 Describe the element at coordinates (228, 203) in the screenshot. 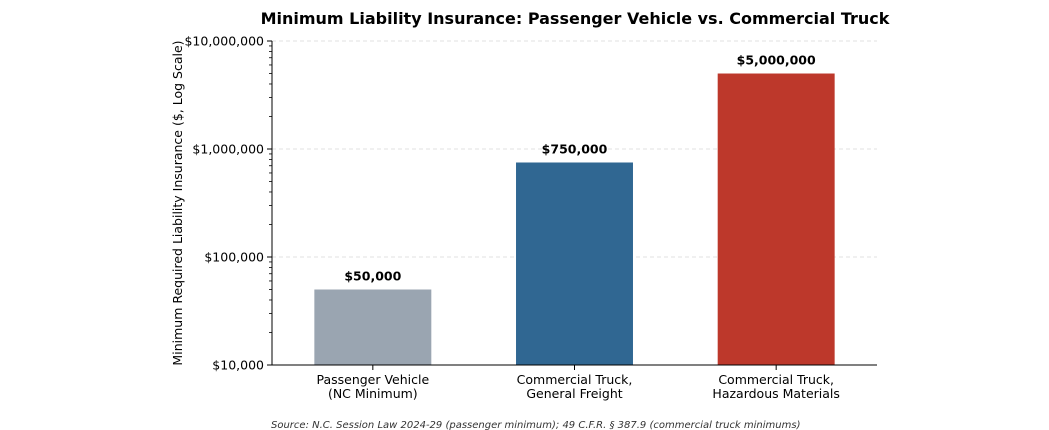

I see `y-ticks: $10,000 $100,000 $1,000,000 $10,000,000` at that location.